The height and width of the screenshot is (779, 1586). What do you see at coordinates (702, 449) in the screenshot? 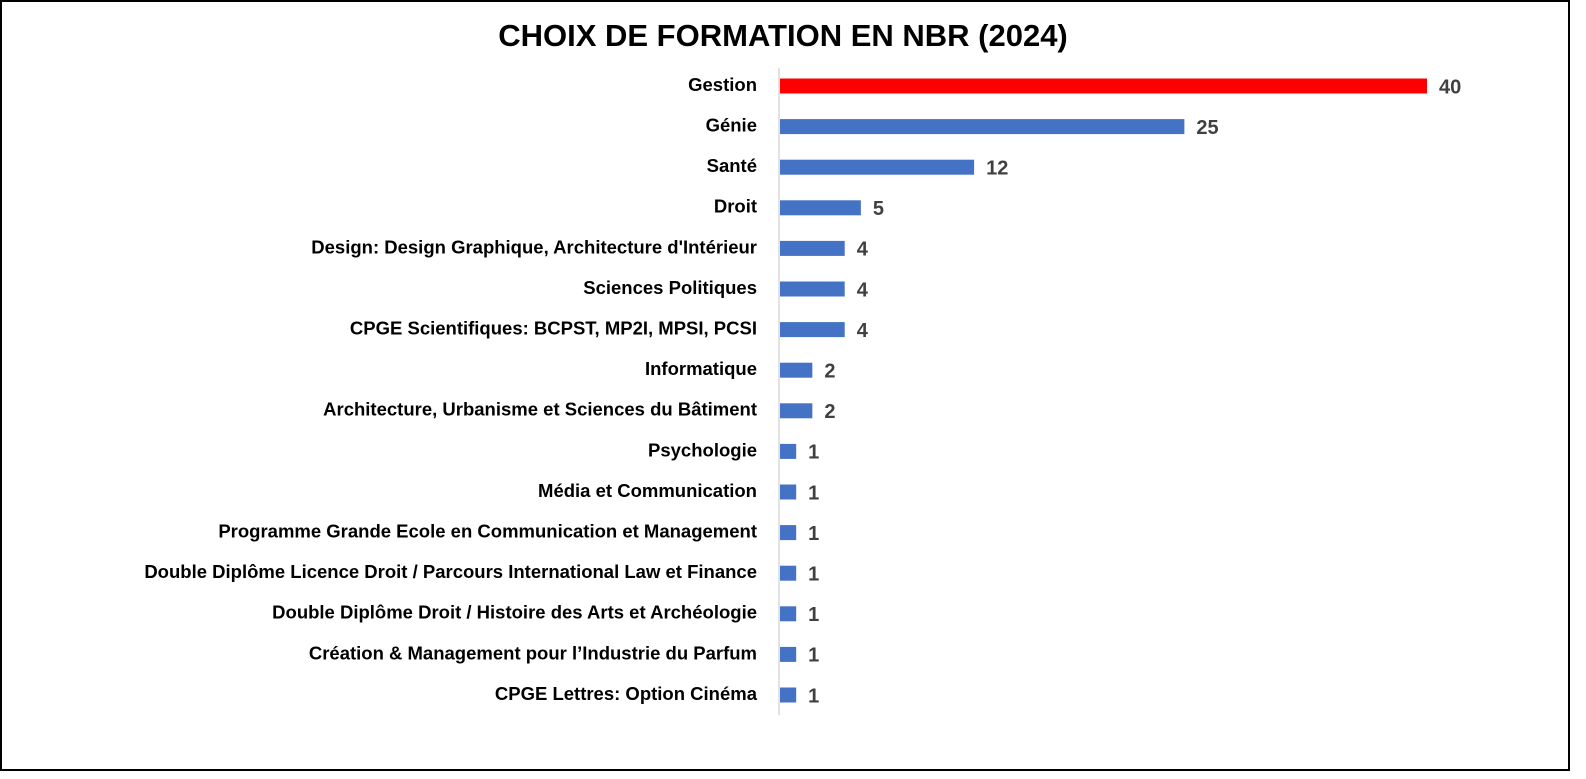
I see `category-label-9: Psychologie` at bounding box center [702, 449].